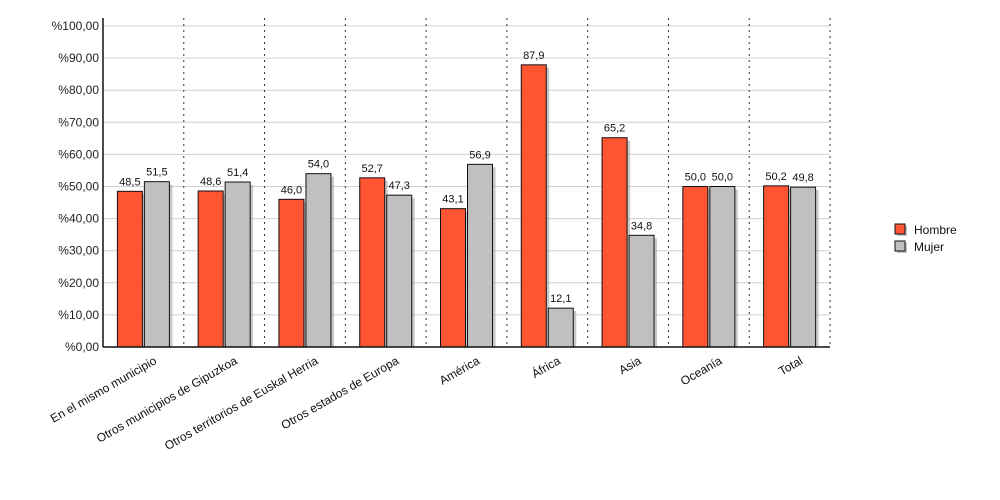  What do you see at coordinates (935, 230) in the screenshot?
I see `legend-label: Hombre` at bounding box center [935, 230].